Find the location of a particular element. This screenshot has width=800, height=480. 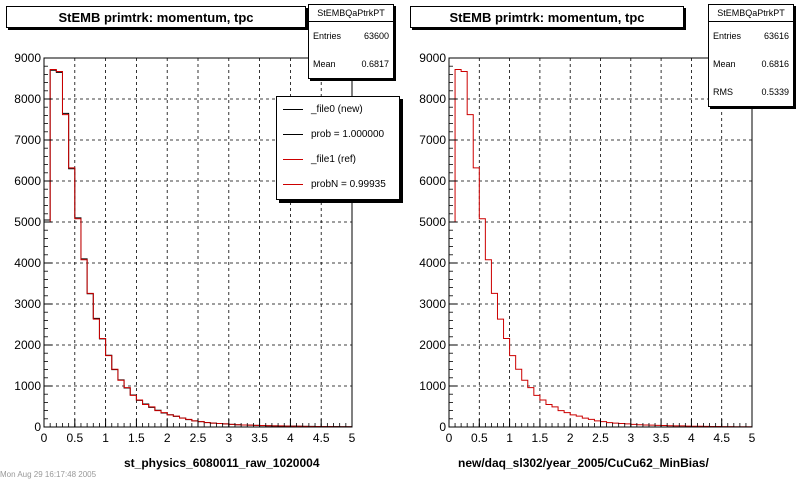

stats-row: Entries 63616 is located at coordinates (751, 36).